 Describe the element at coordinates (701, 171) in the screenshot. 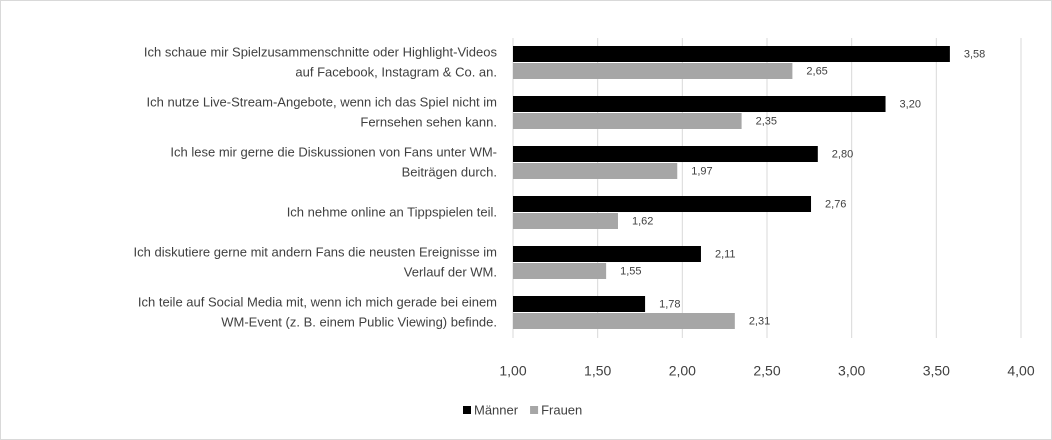

I see `value-label: 1,97` at that location.